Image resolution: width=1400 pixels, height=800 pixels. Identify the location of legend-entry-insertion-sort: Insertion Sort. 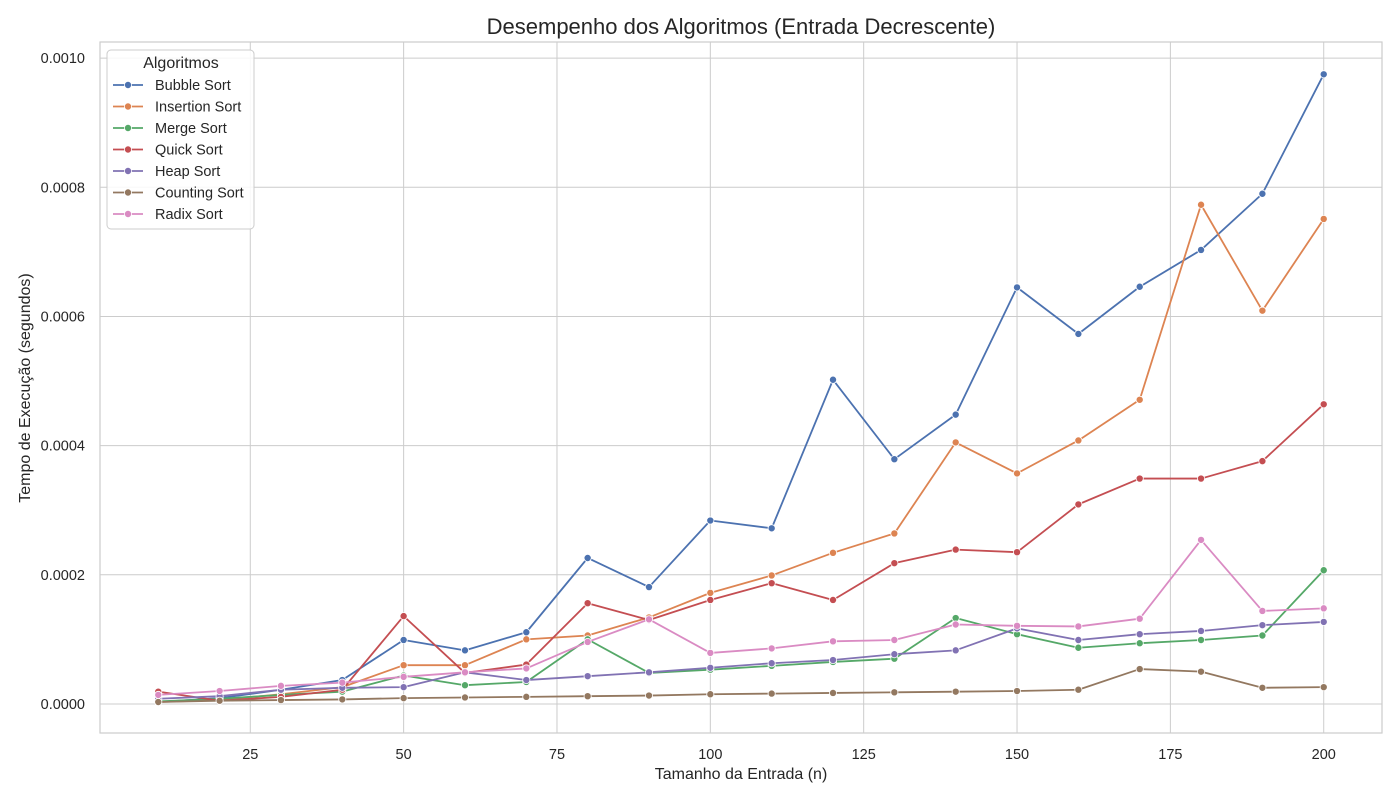
(177, 108).